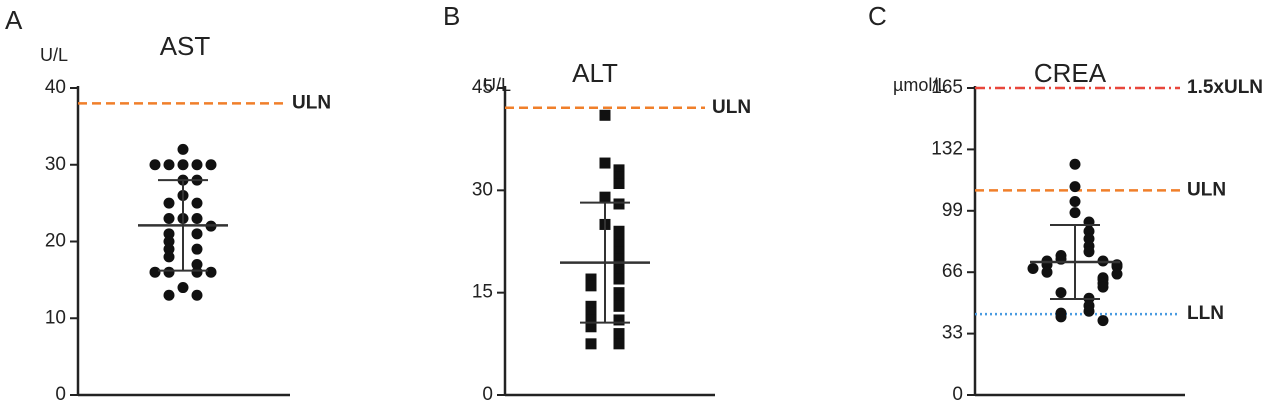 The height and width of the screenshot is (409, 1280). What do you see at coordinates (482, 292) in the screenshot?
I see `y-tick-label: 15` at bounding box center [482, 292].